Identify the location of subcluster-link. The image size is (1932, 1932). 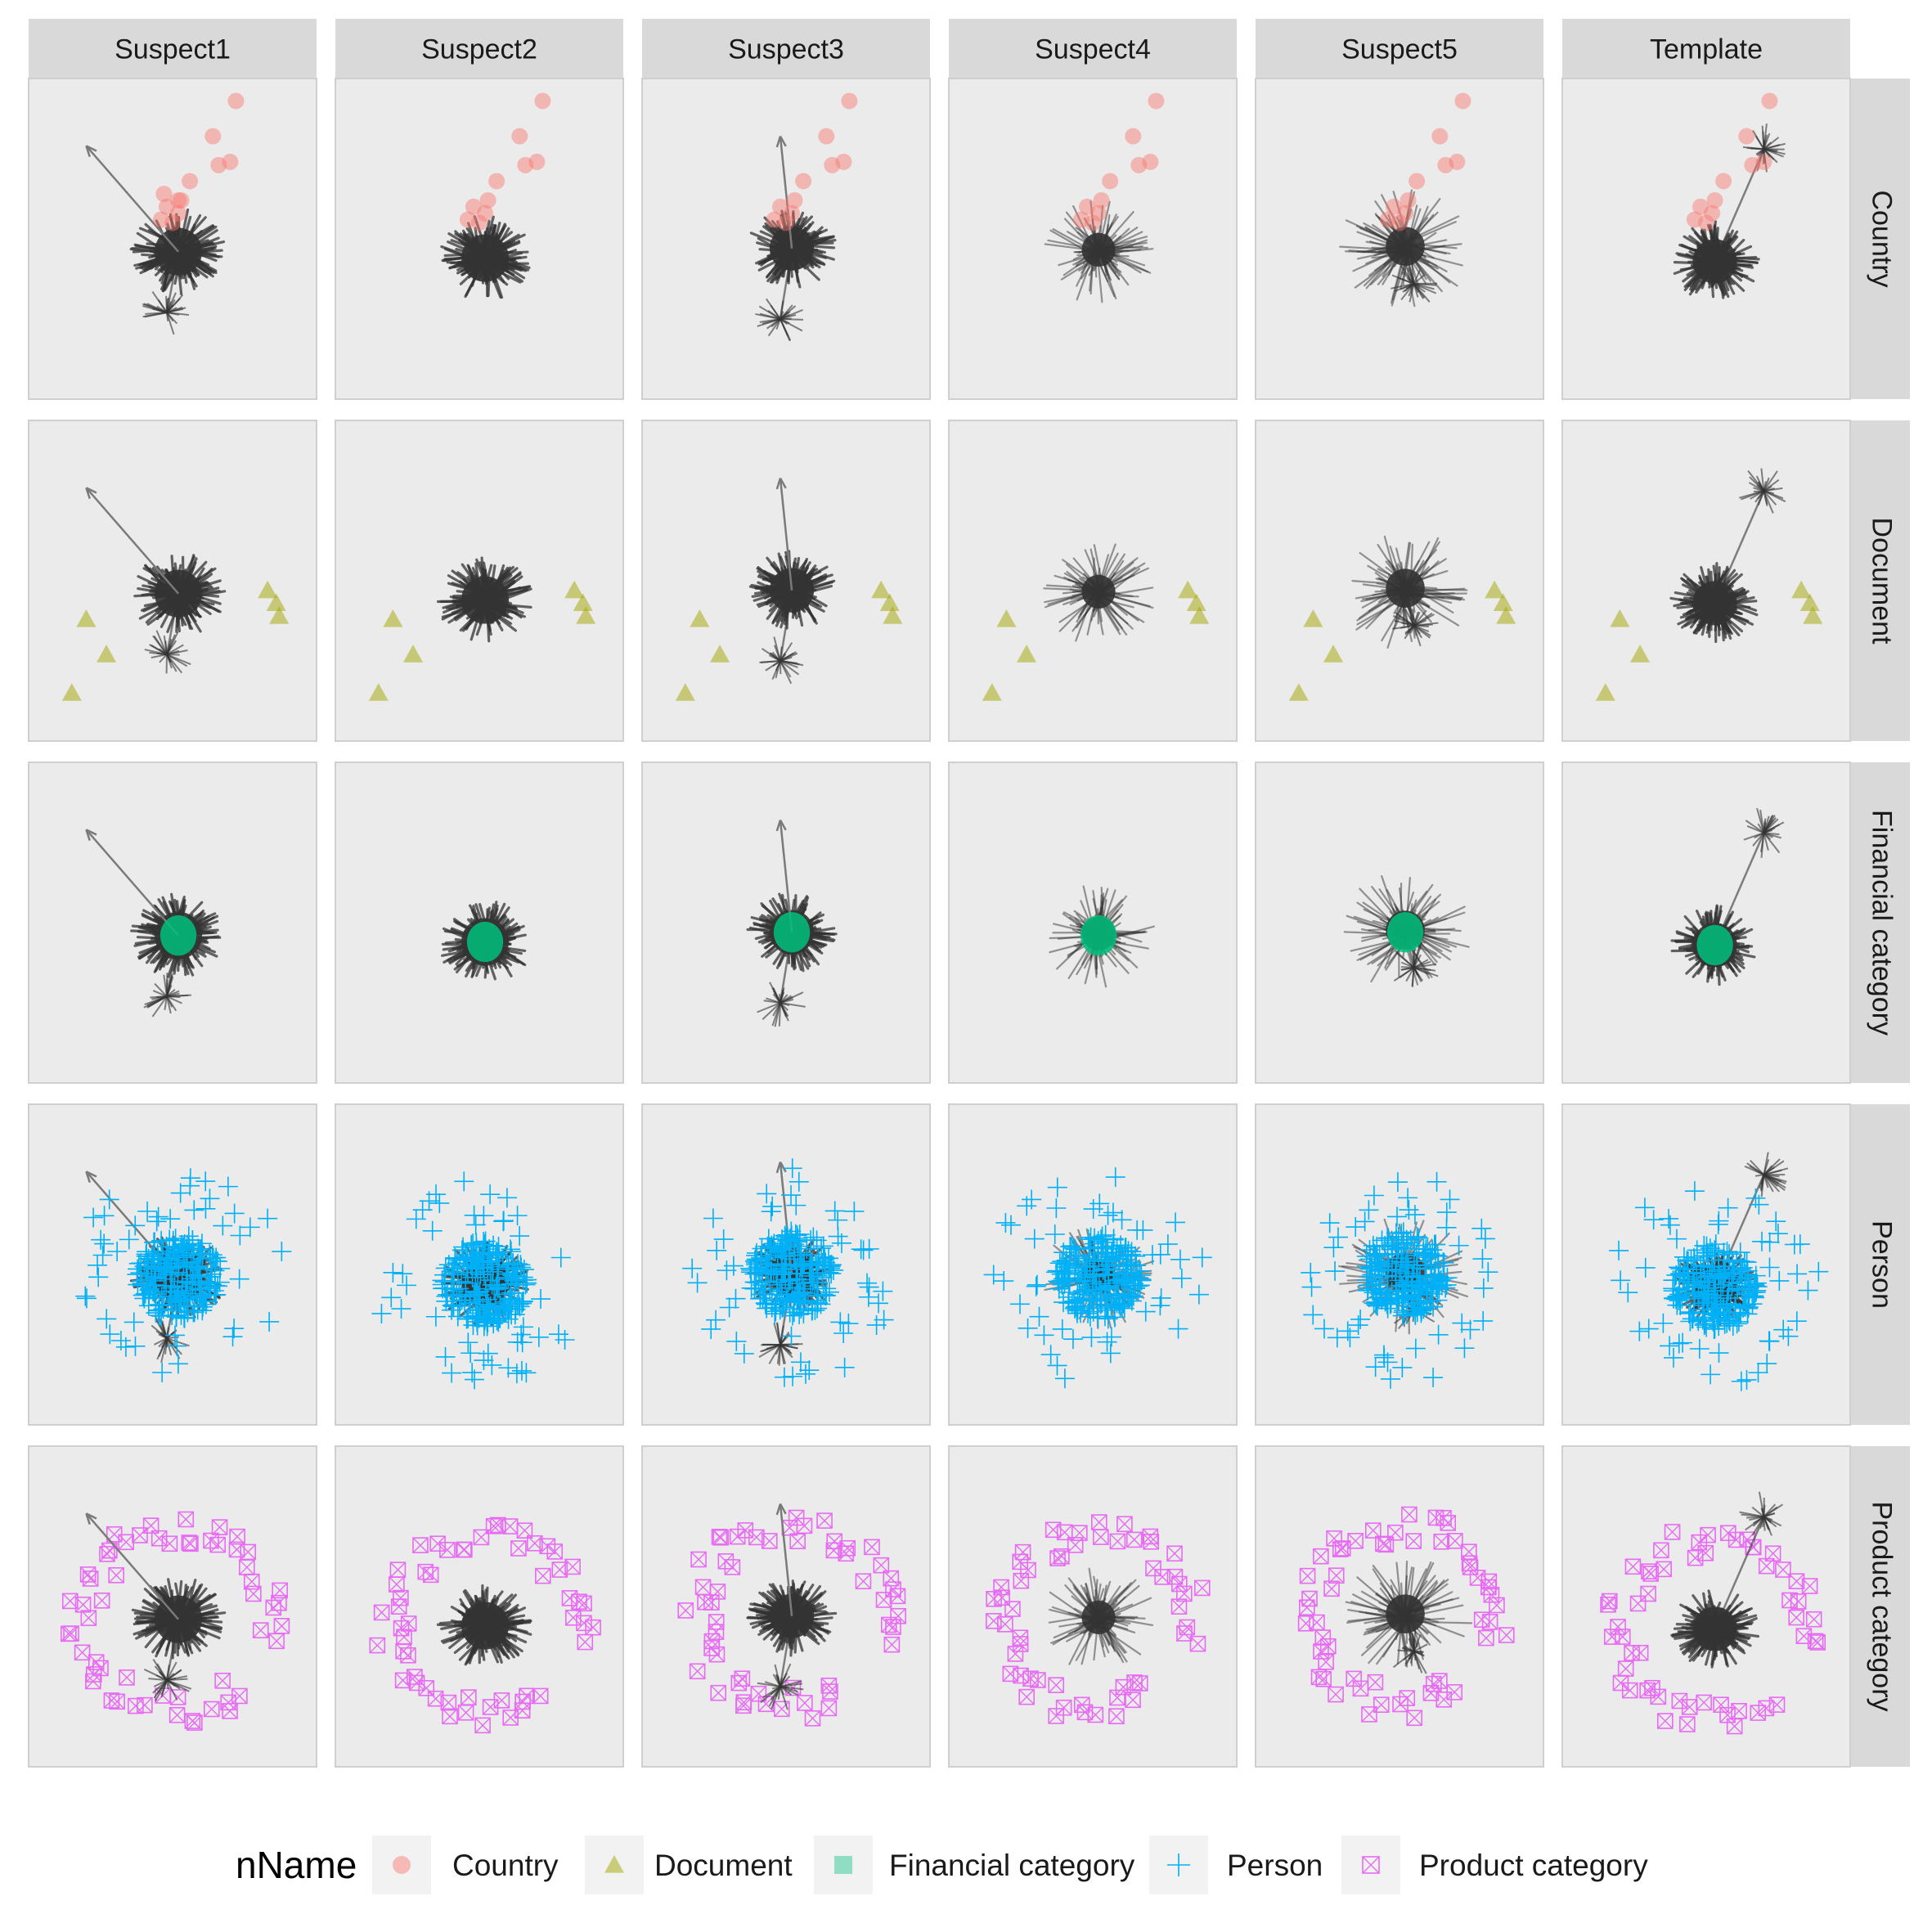
(786, 284).